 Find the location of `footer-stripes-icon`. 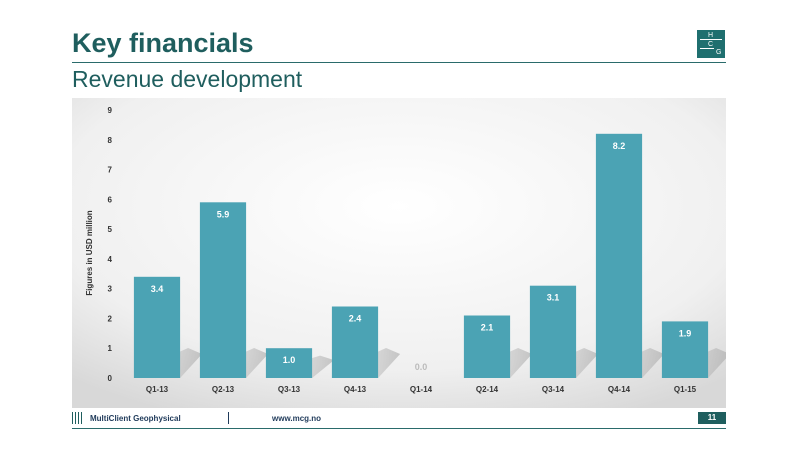

footer-stripes-icon is located at coordinates (78, 418).